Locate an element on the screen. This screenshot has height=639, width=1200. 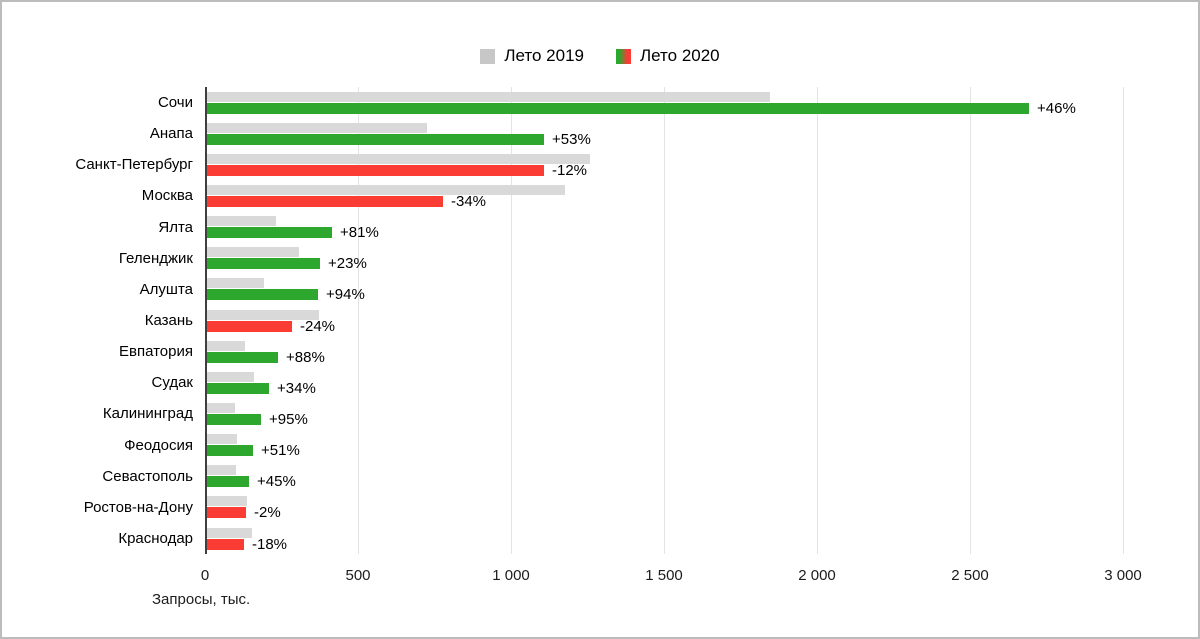
x-tick-label: 3 000 is located at coordinates (1123, 575).